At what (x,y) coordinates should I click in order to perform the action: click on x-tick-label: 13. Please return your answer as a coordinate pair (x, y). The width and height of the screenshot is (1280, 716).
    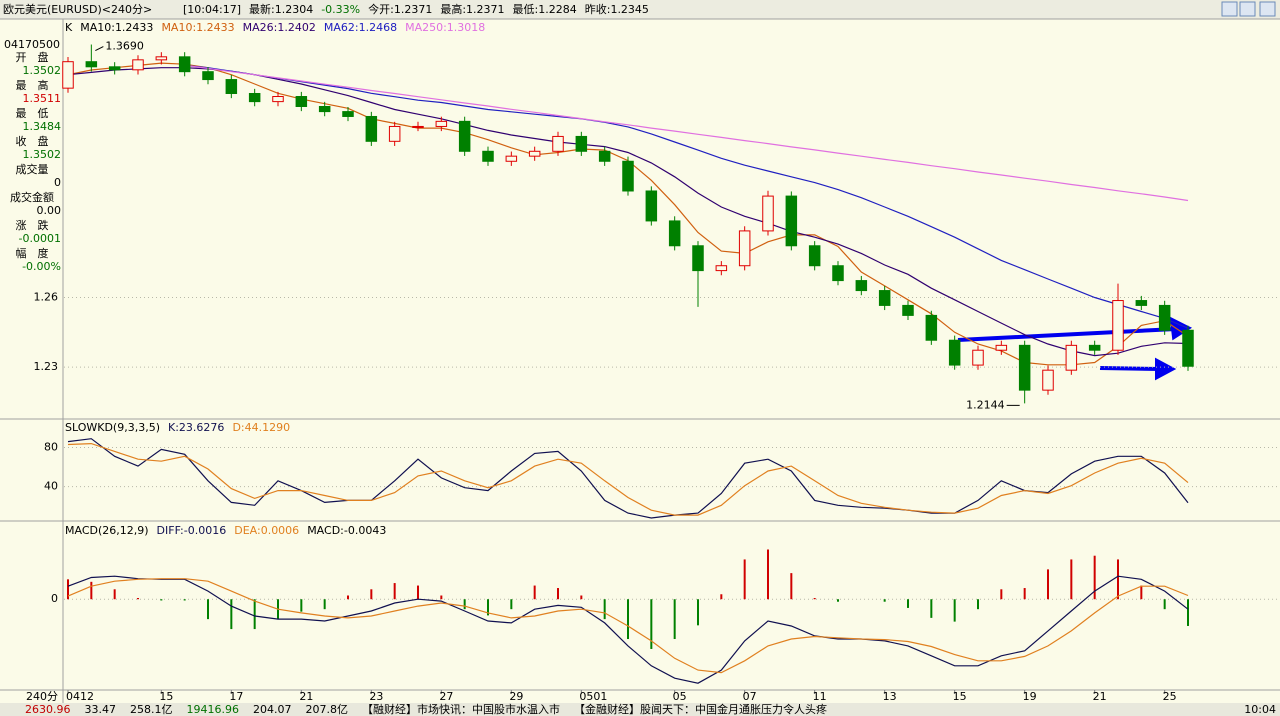
    Looking at the image, I should click on (890, 696).